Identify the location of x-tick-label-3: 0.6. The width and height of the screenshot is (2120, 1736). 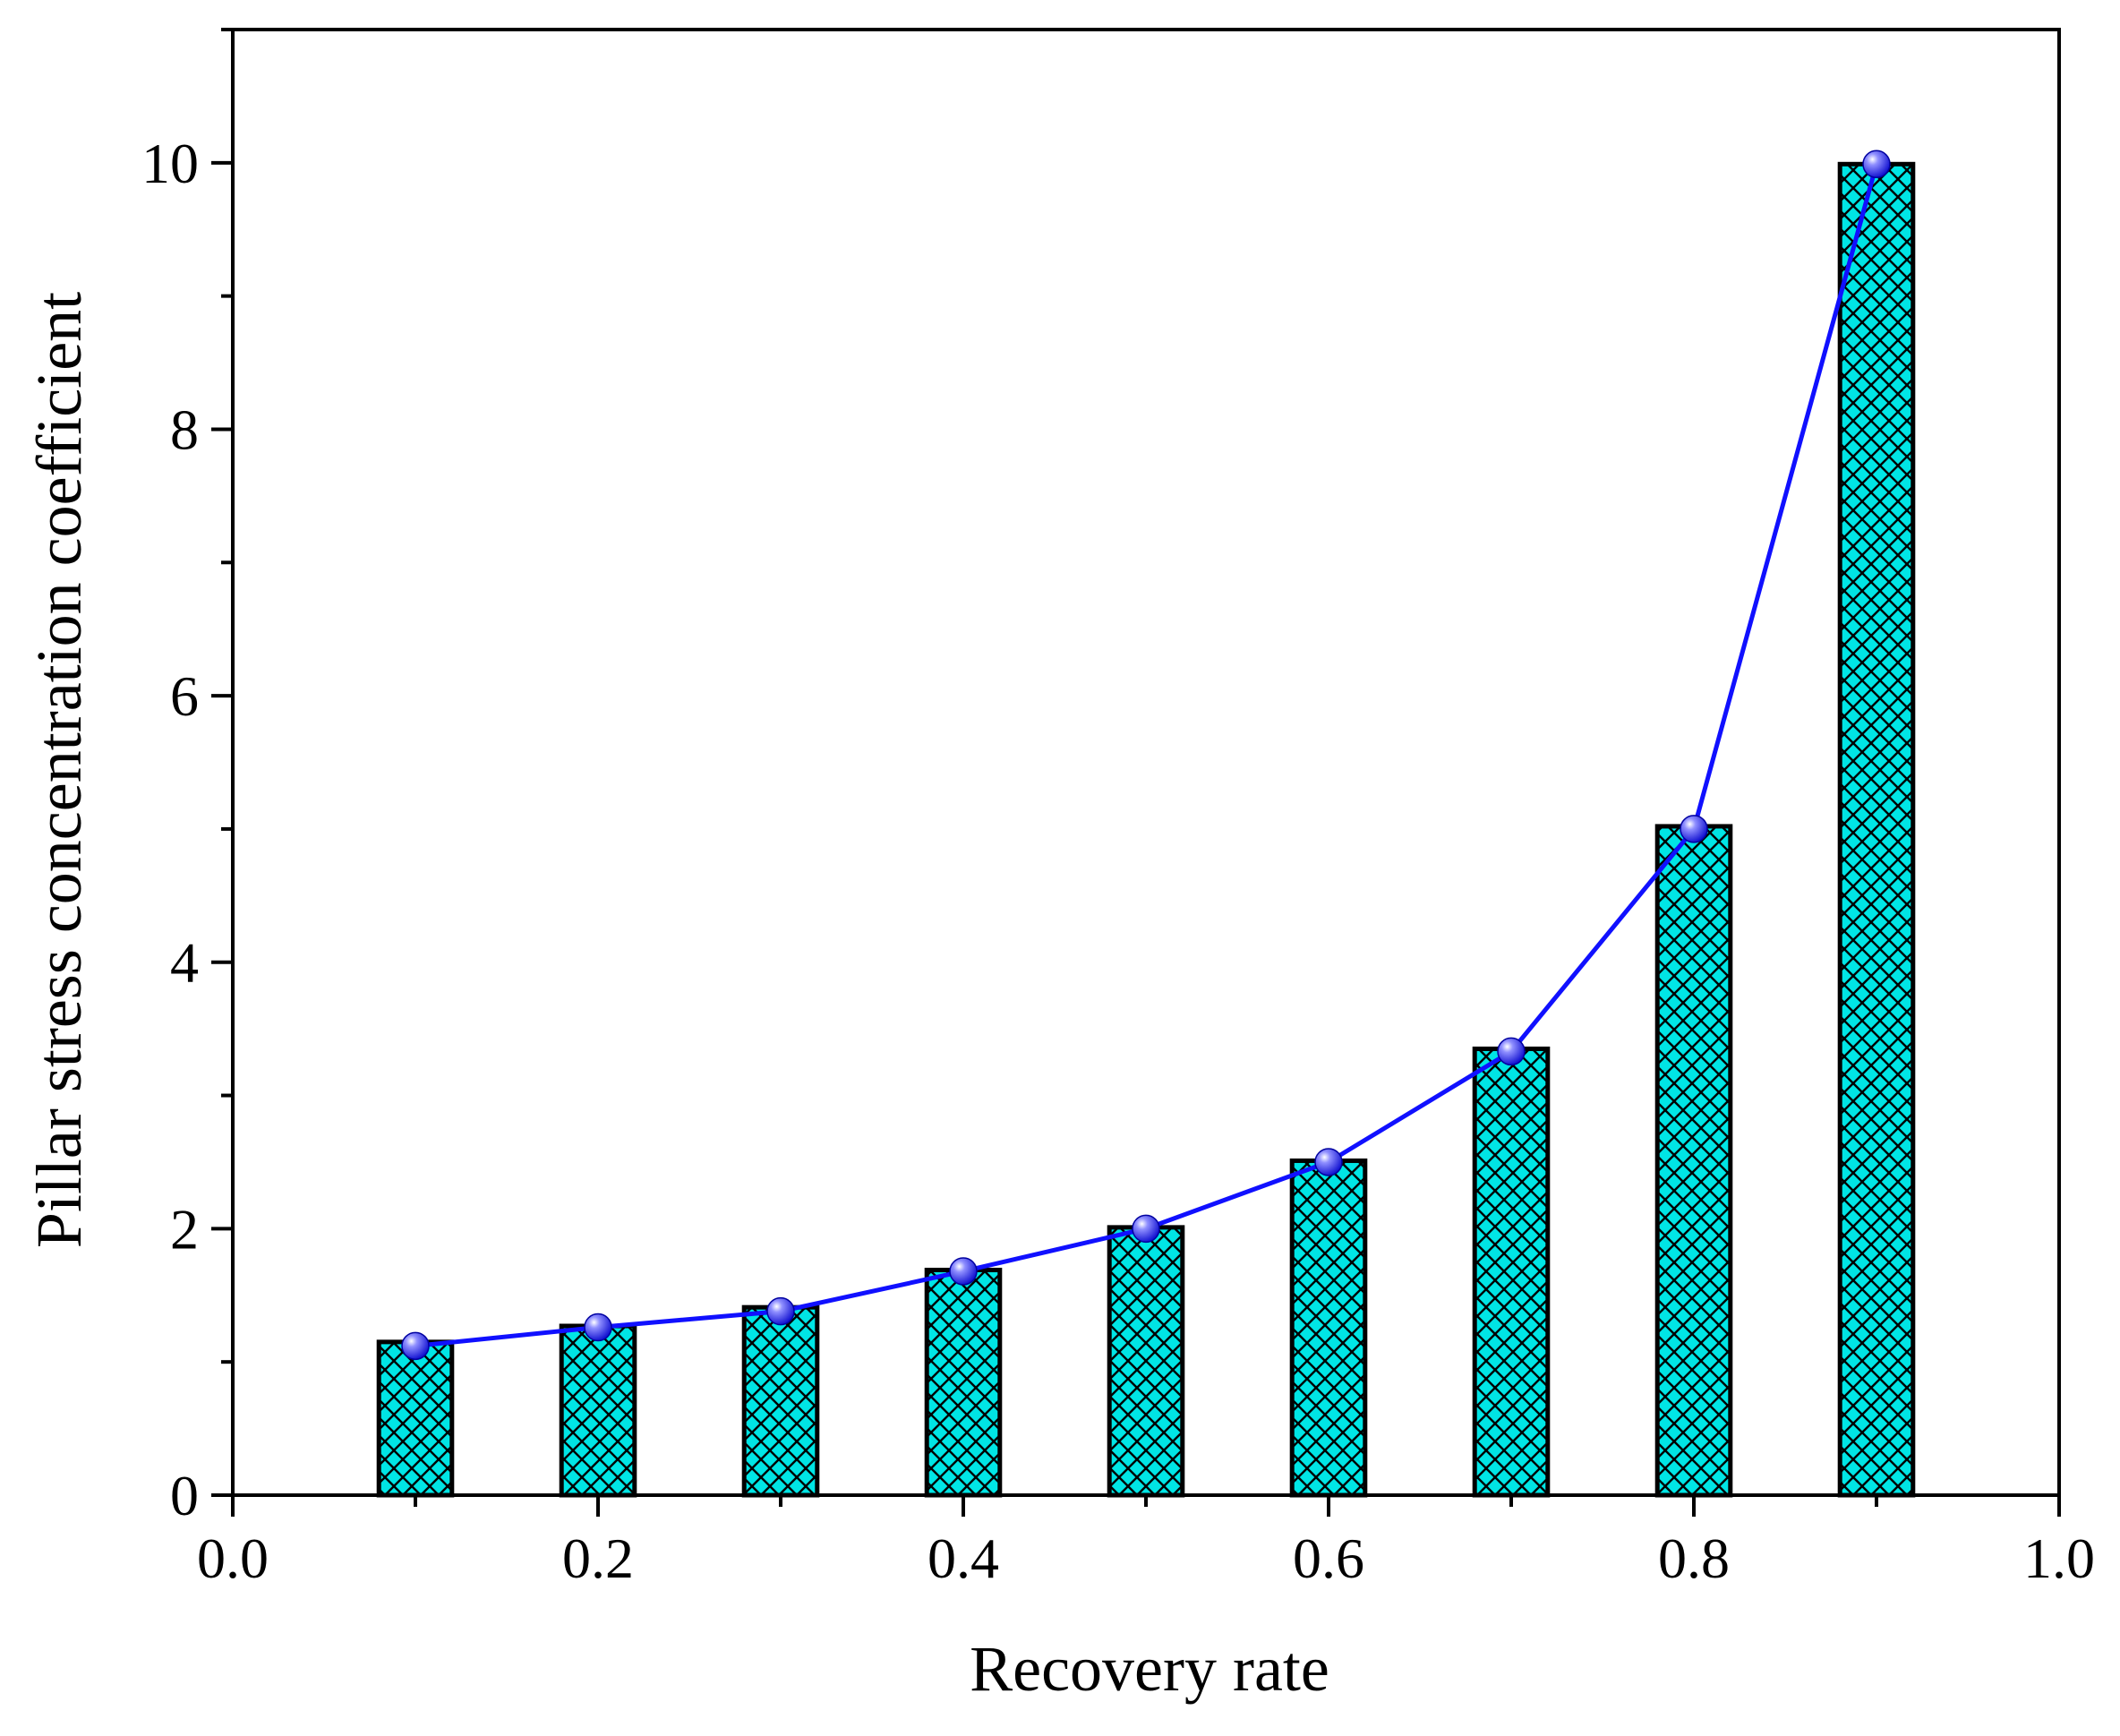
(1328, 1558).